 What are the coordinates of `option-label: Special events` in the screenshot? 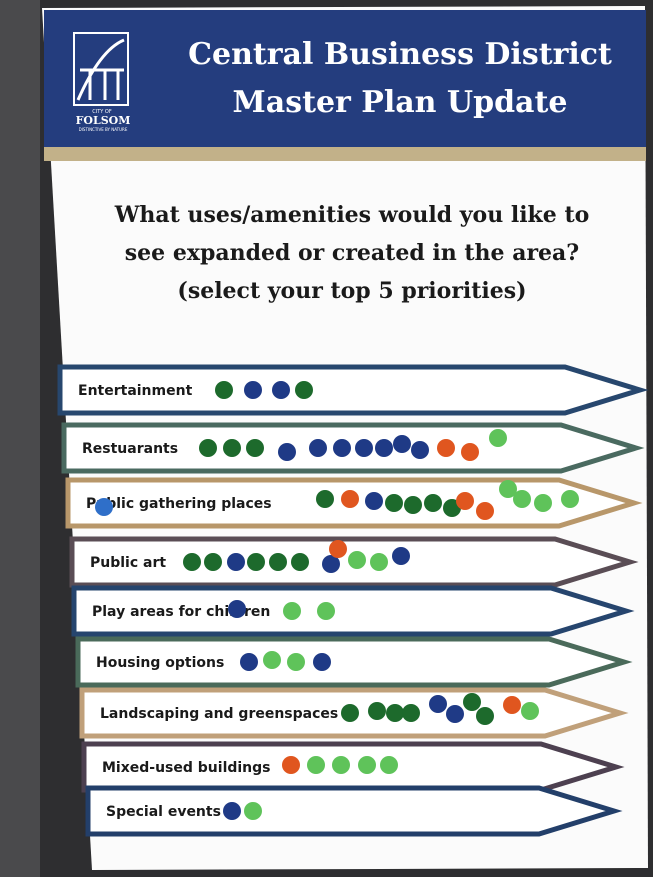 It's located at (163, 812).